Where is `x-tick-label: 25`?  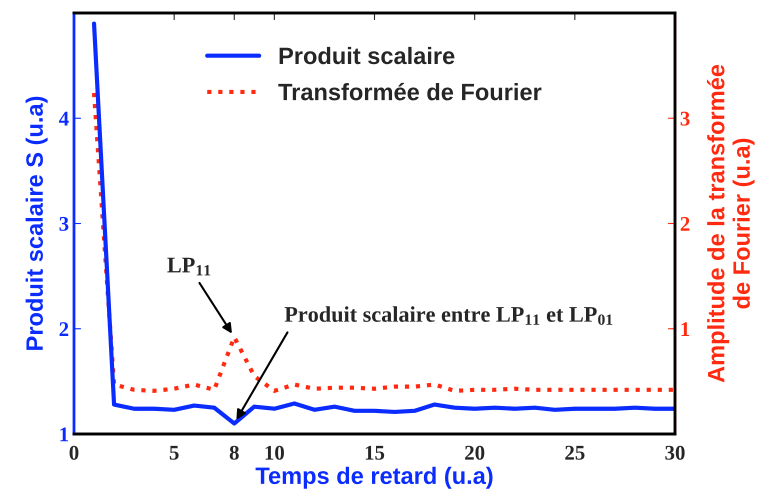 x-tick-label: 25 is located at coordinates (574, 453).